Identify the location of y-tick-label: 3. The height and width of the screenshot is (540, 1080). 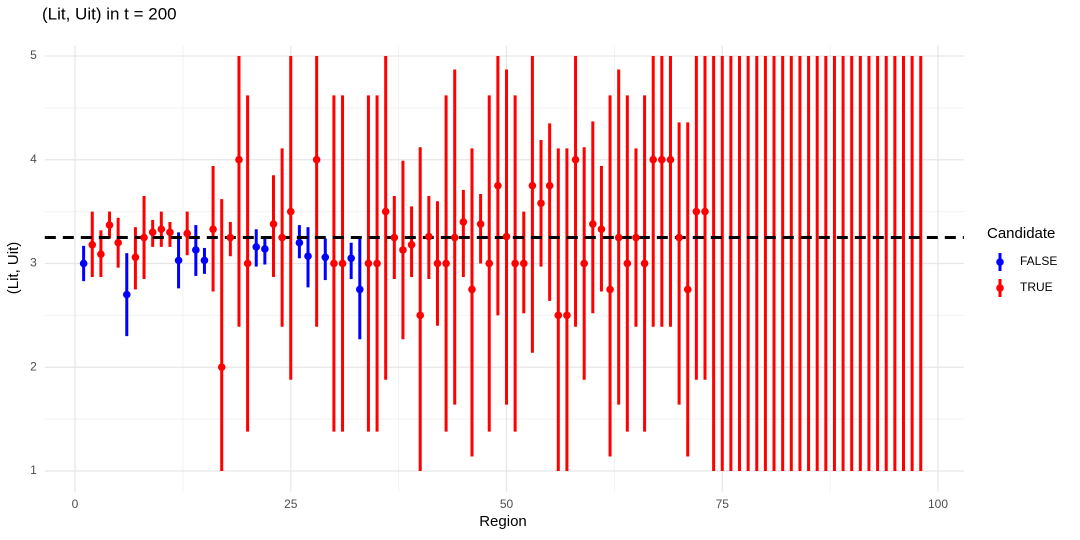
(33, 263).